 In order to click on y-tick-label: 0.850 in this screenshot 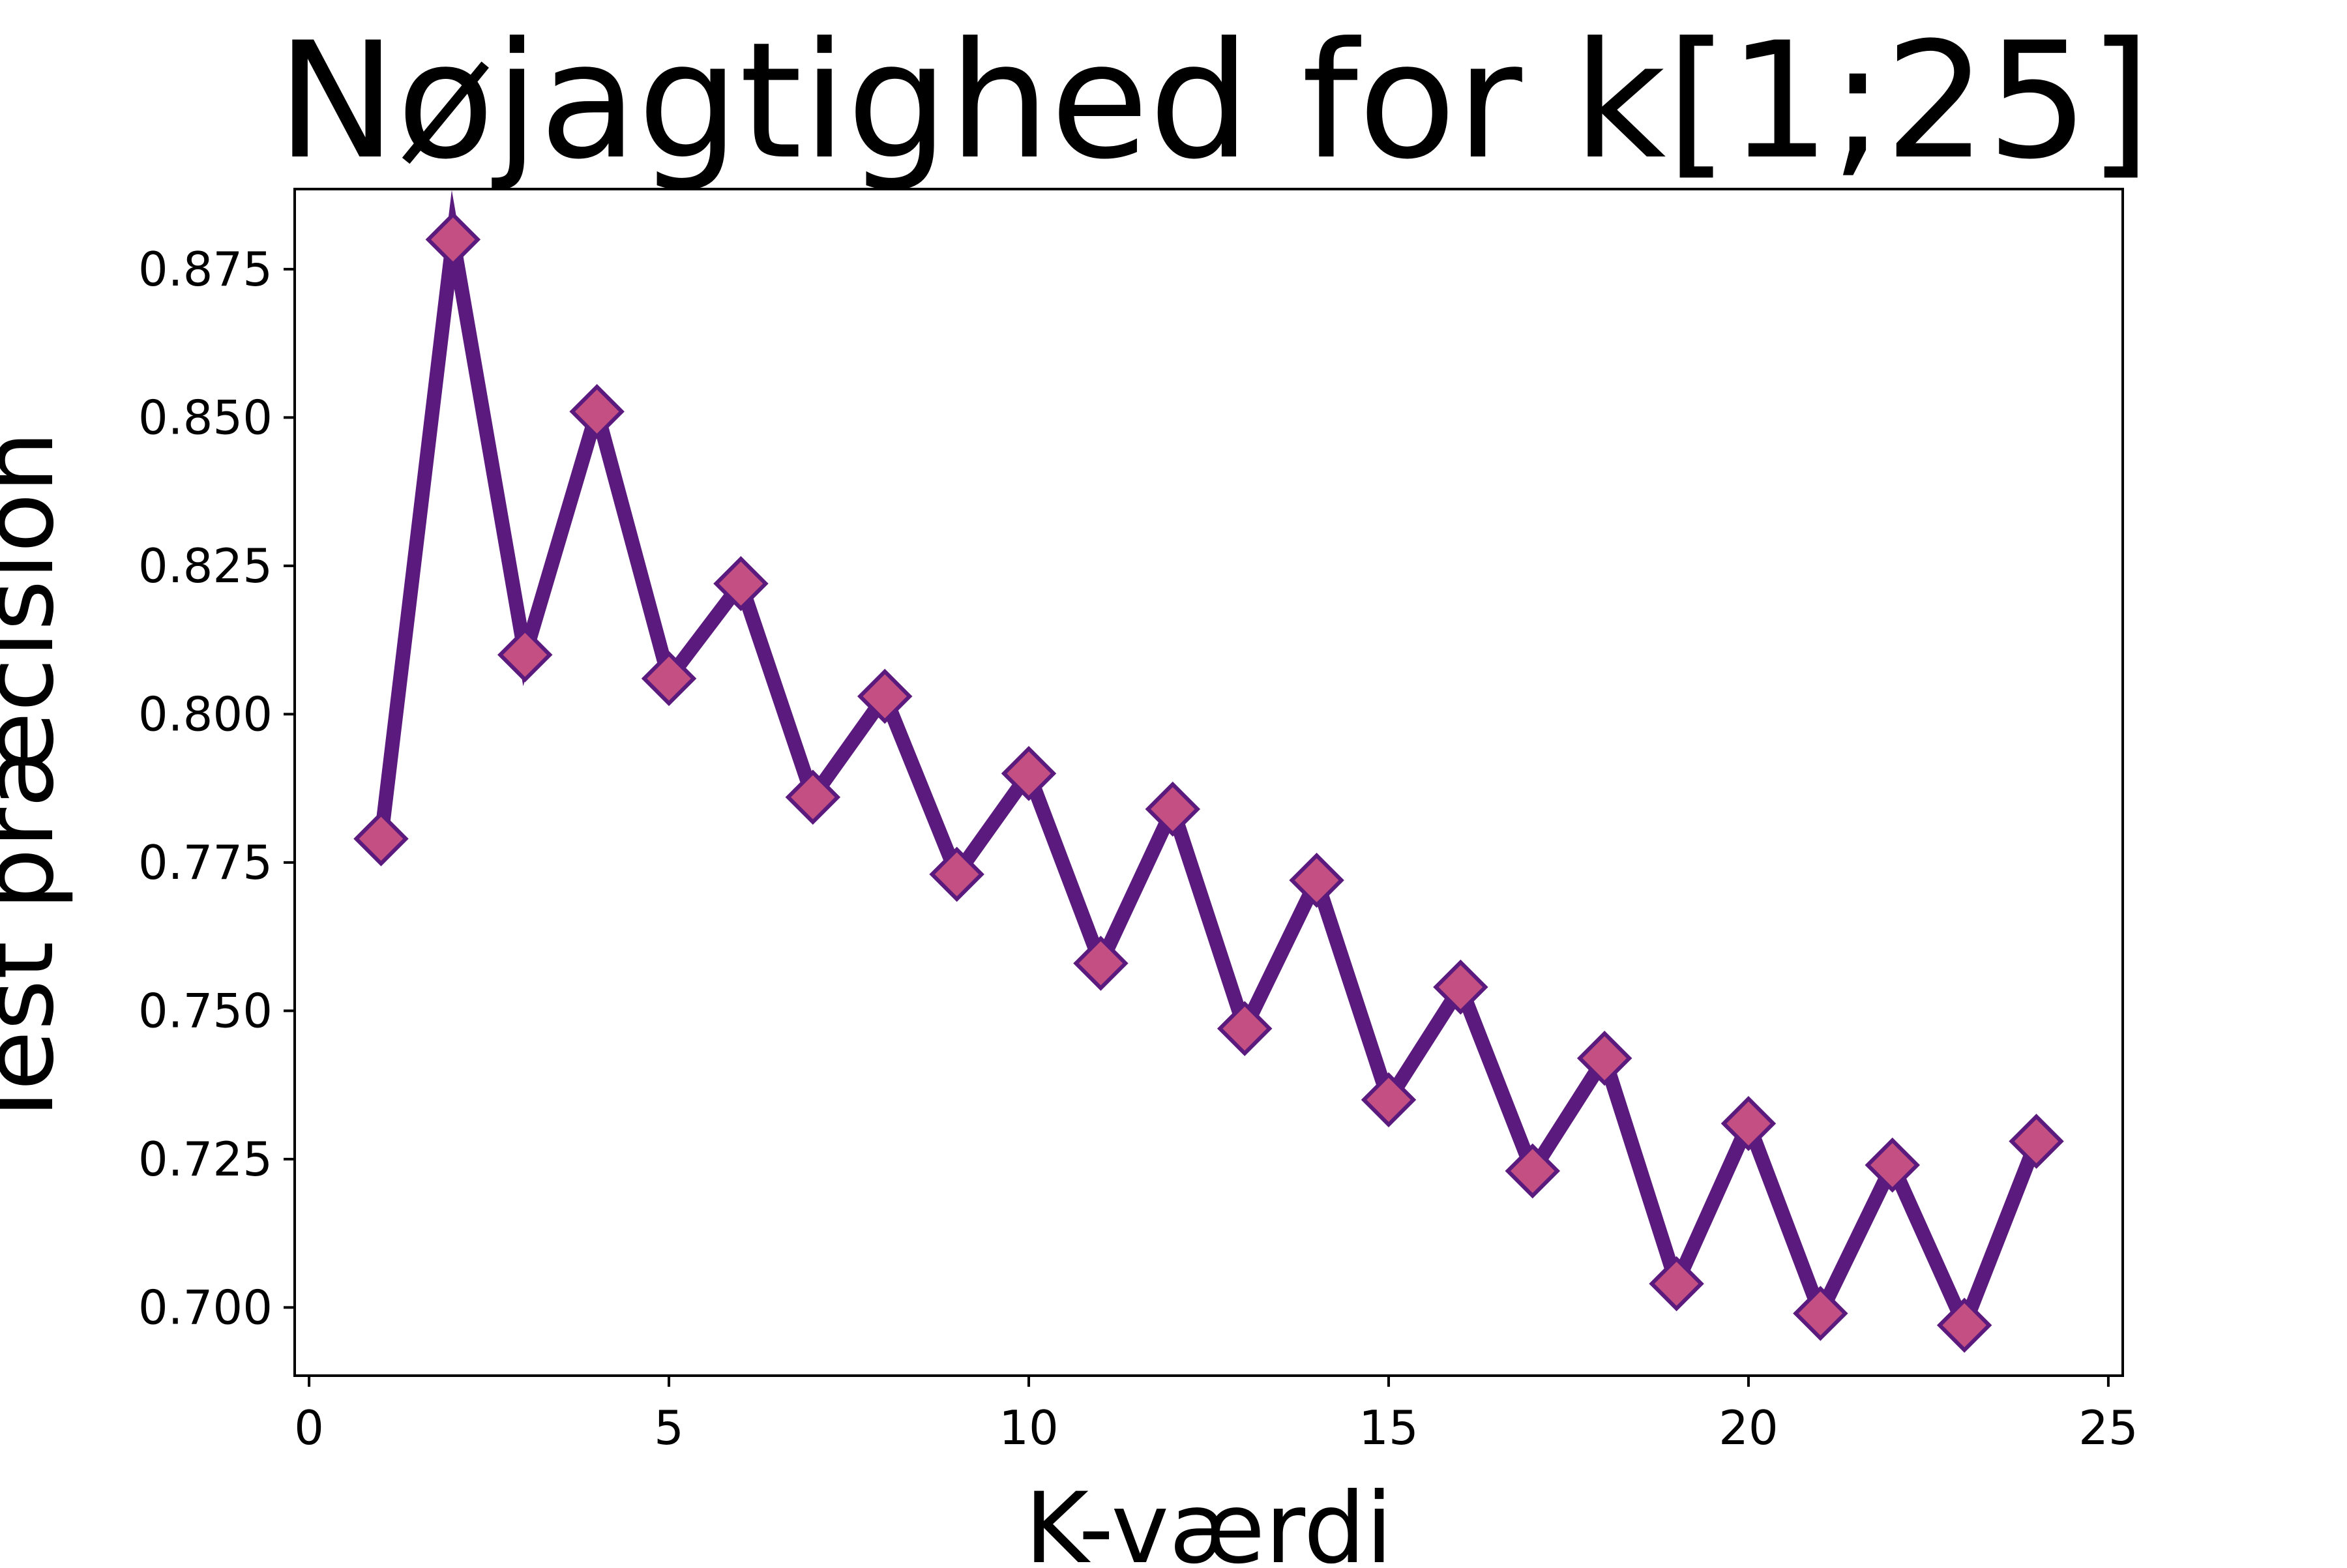, I will do `click(205, 418)`.